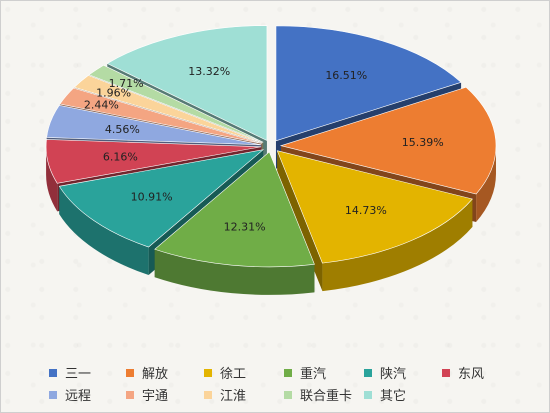 This screenshot has height=413, width=550. Describe the element at coordinates (233, 396) in the screenshot. I see `legend-label: 江淮` at that location.